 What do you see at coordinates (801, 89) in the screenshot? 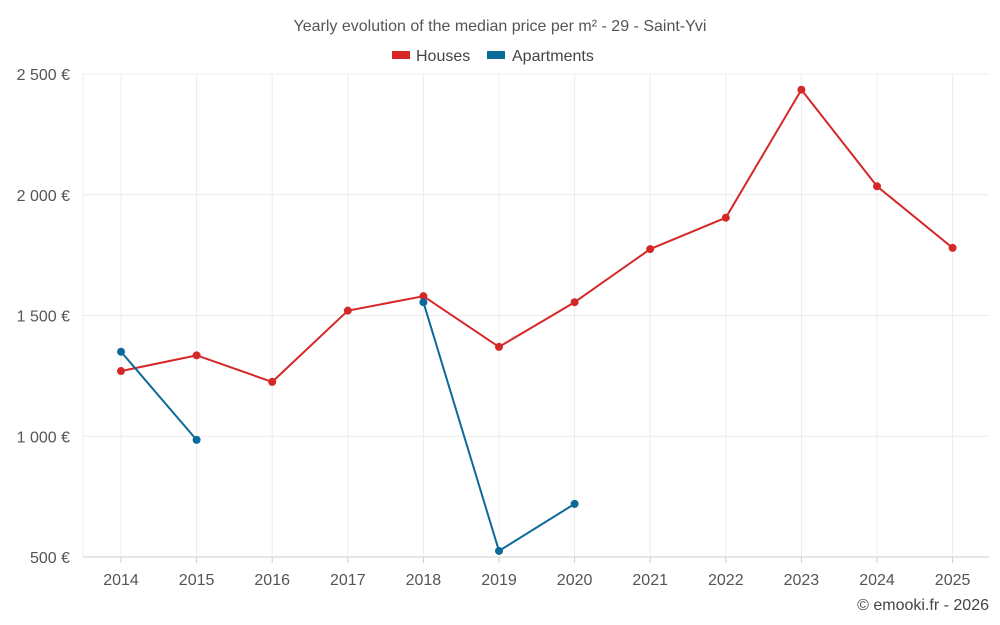
I see `data-point-houses-2023` at bounding box center [801, 89].